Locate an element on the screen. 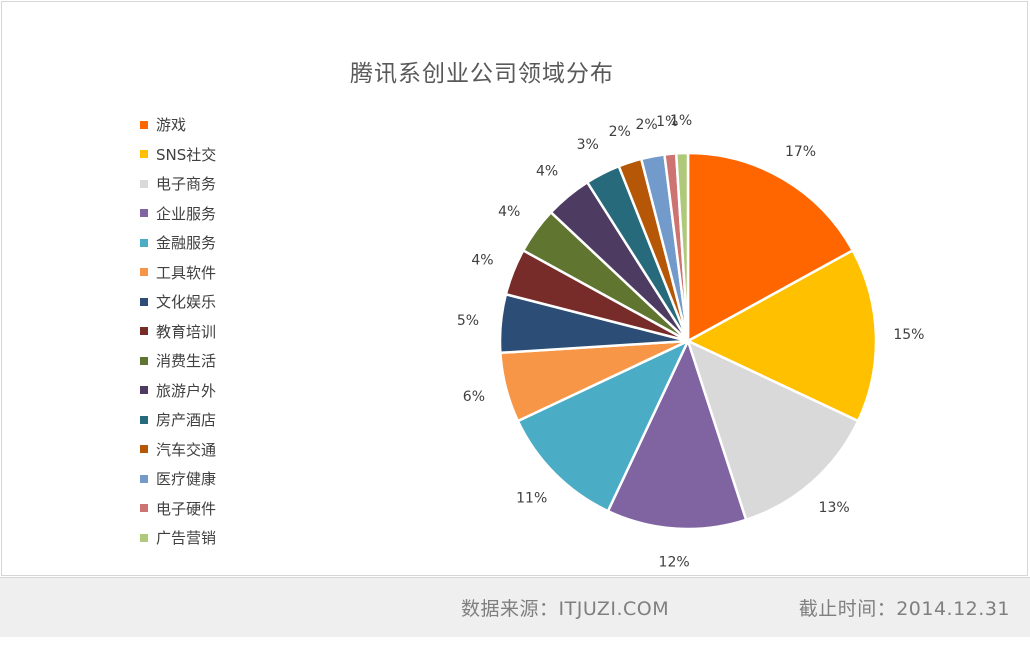 The image size is (1030, 660). legend-label: 医疗健康 is located at coordinates (186, 479).